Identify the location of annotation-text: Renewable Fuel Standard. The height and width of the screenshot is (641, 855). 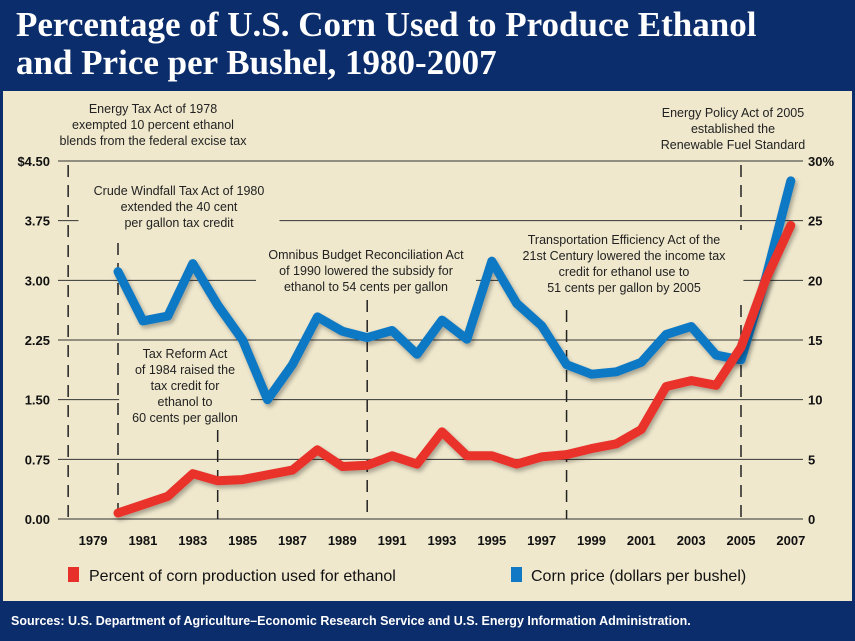
(733, 145).